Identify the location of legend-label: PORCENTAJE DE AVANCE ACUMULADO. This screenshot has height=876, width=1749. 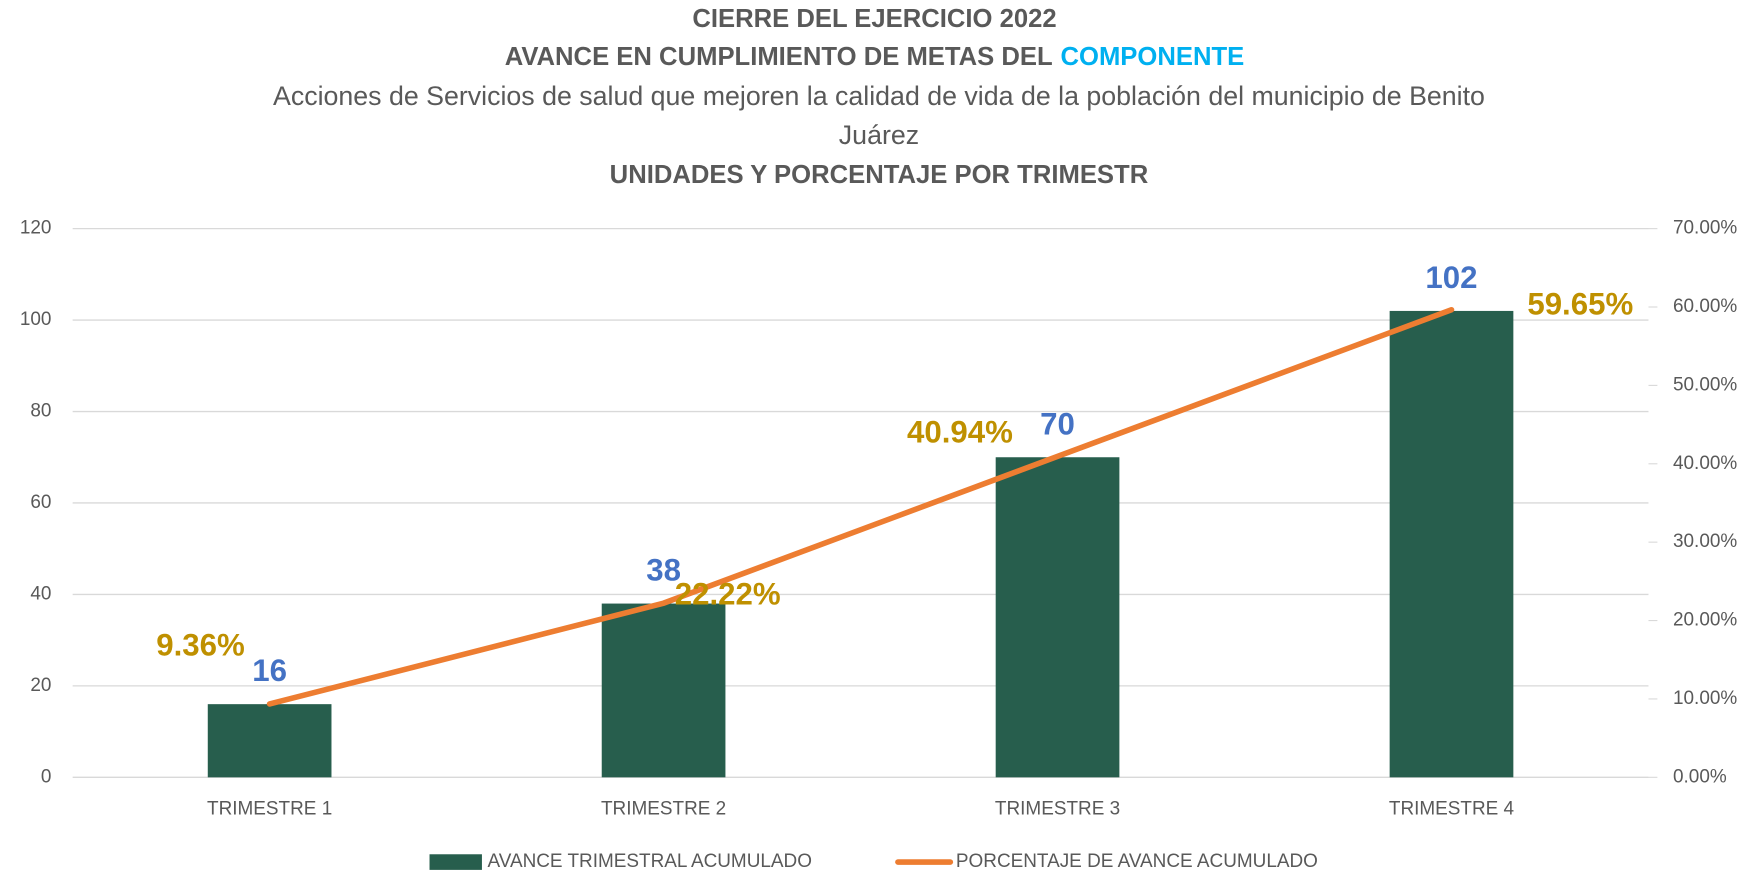
(1137, 861).